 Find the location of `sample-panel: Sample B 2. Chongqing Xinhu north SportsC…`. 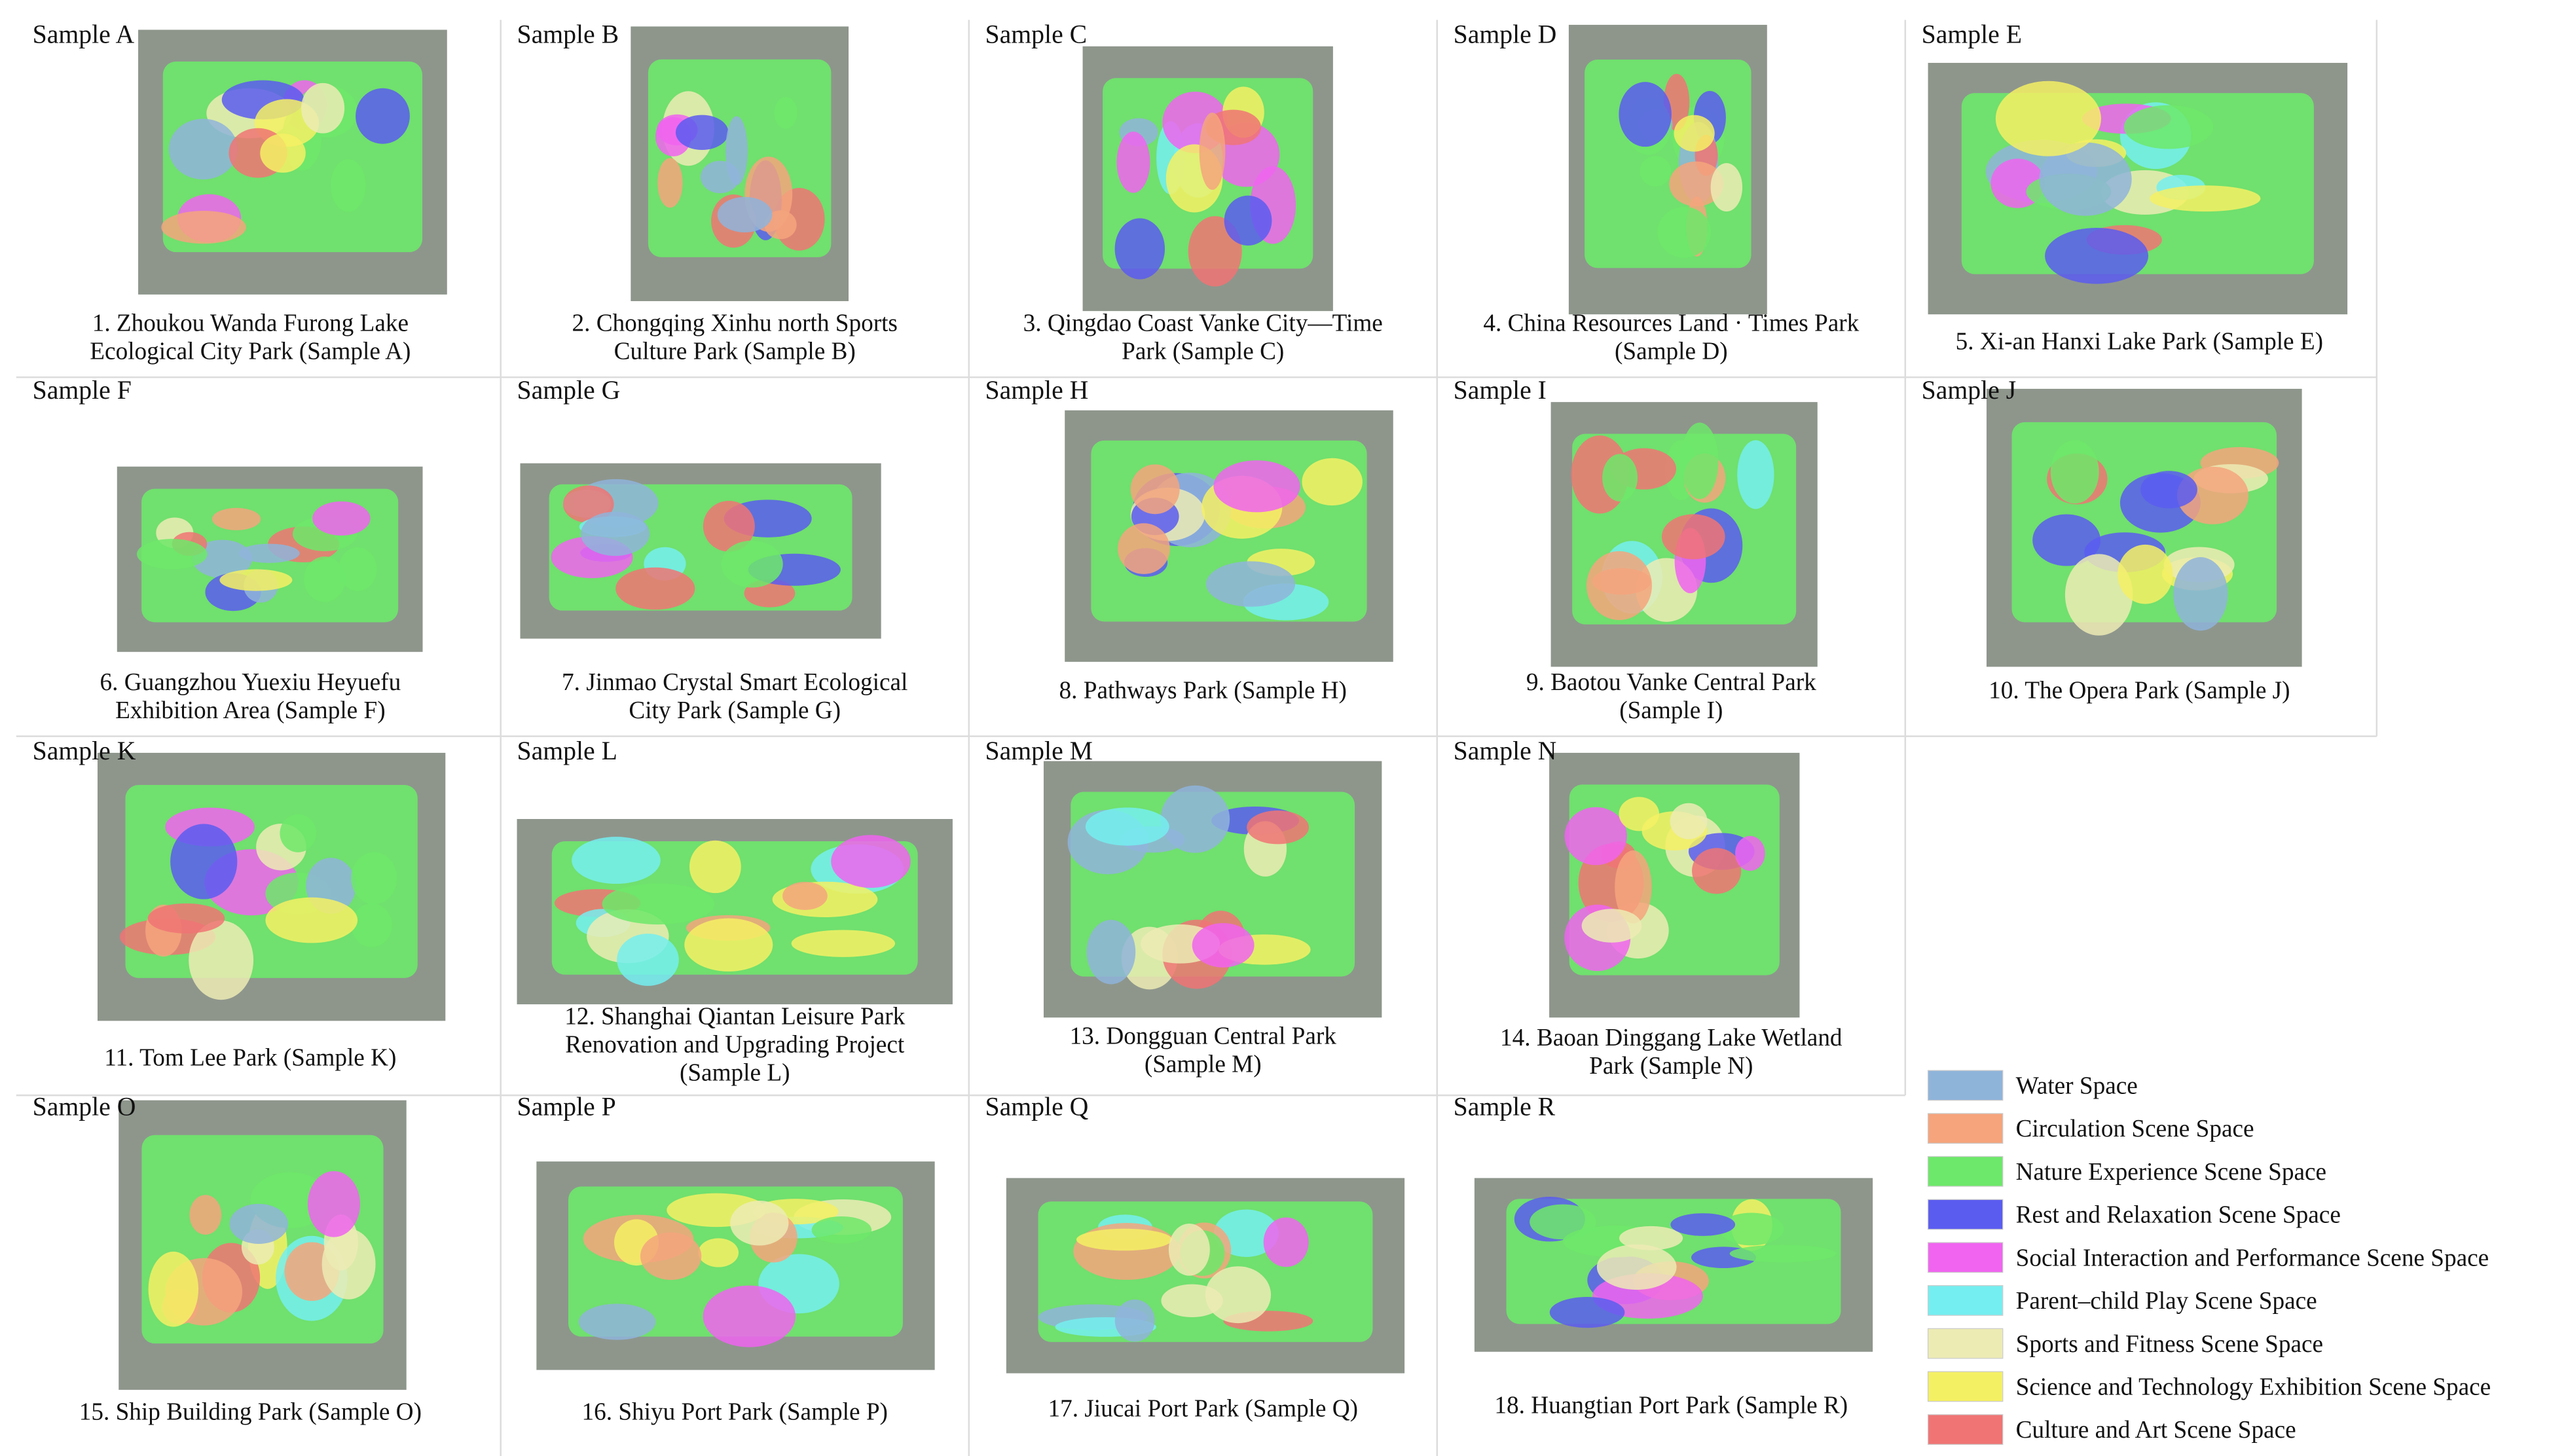

sample-panel: Sample B 2. Chongqing Xinhu north SportsC… is located at coordinates (707, 192).